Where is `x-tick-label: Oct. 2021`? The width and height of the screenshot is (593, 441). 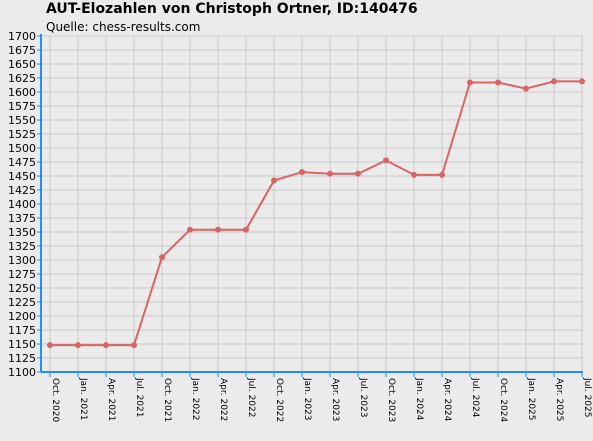
x-tick-label: Oct. 2021 is located at coordinates (167, 400).